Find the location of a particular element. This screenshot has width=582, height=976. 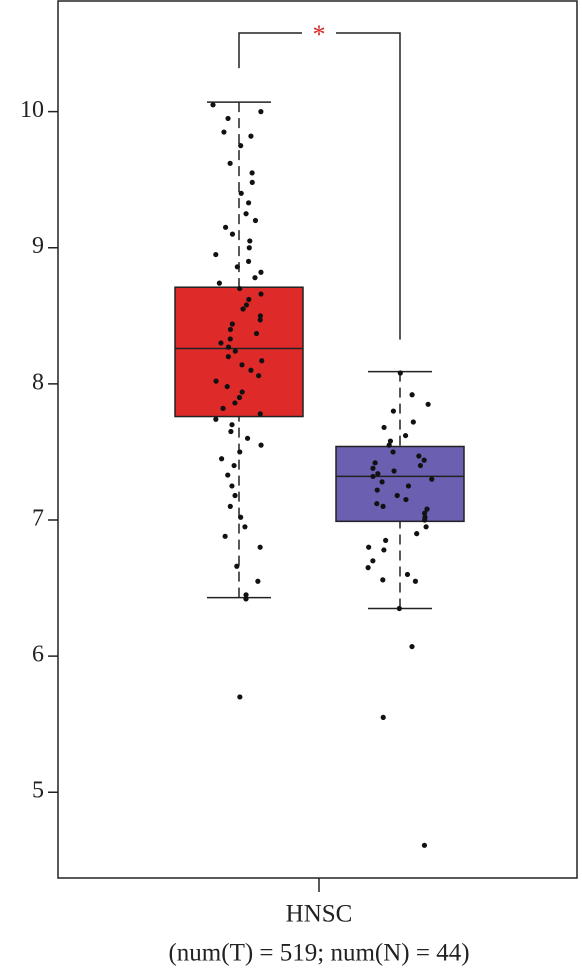

y-tick-label: 6 is located at coordinates (38, 655).